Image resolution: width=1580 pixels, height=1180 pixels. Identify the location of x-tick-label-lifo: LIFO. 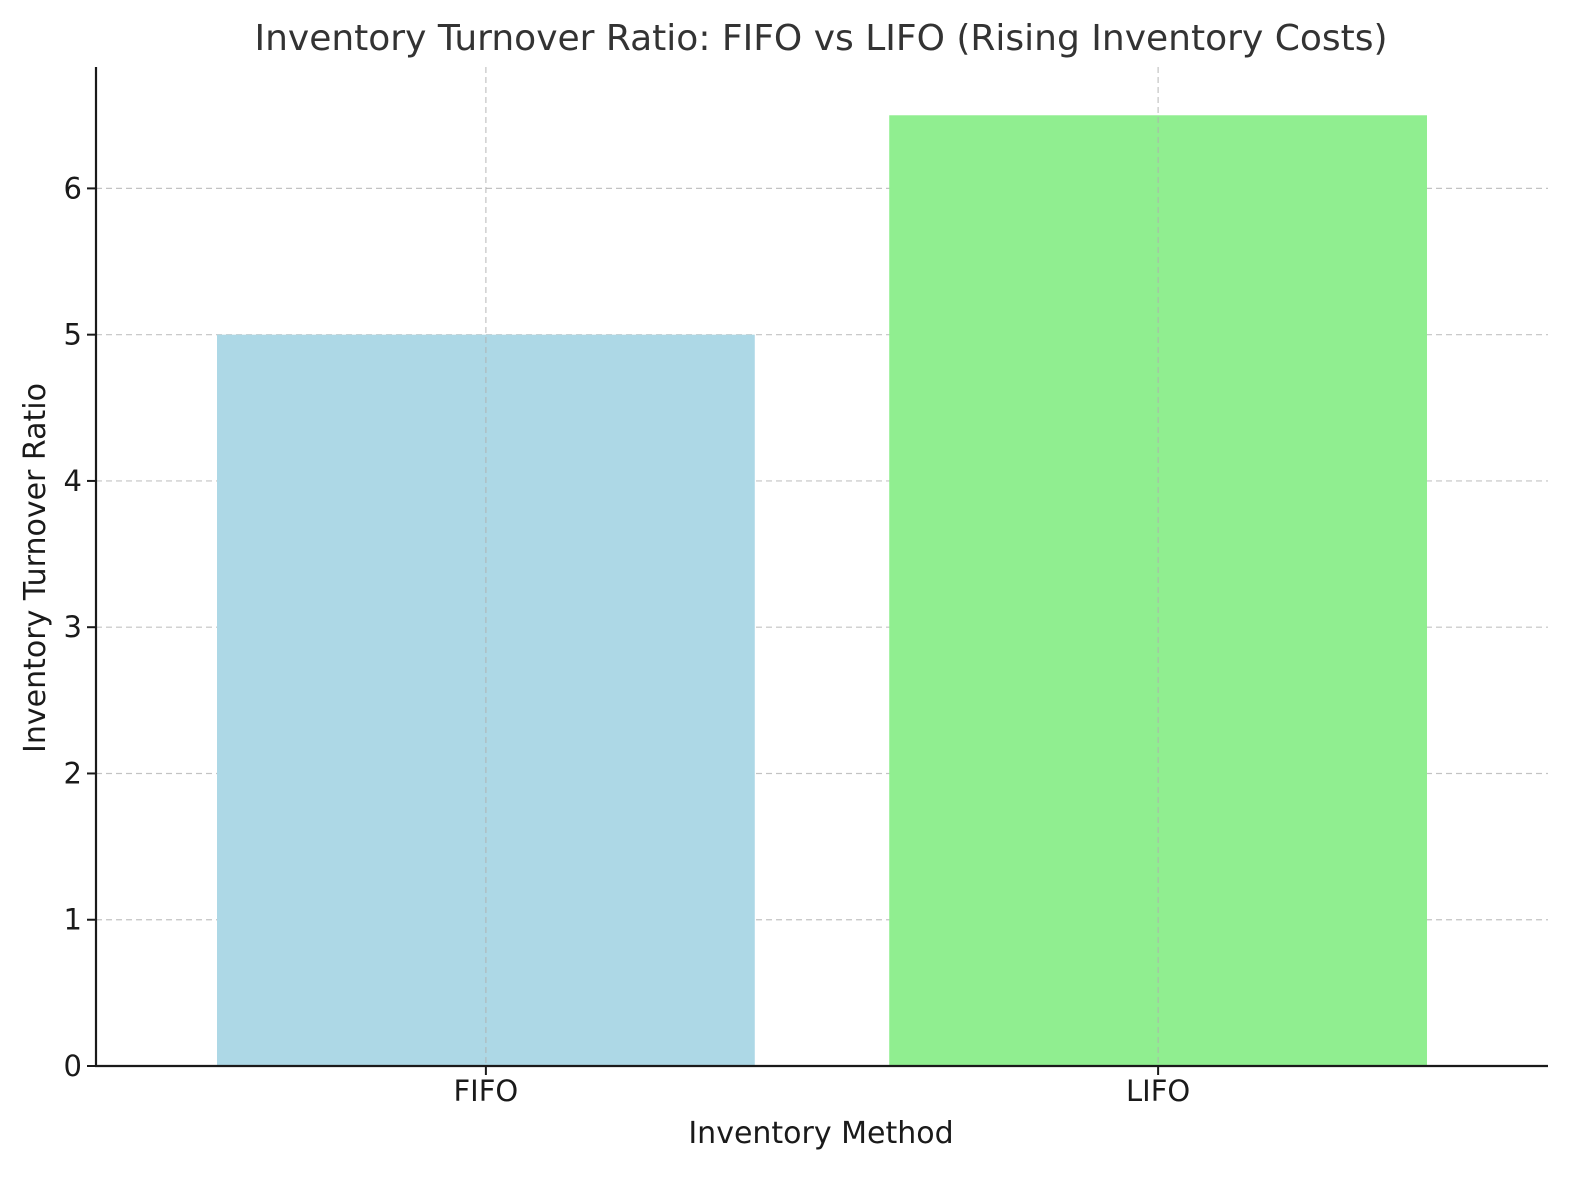
(1158, 1091).